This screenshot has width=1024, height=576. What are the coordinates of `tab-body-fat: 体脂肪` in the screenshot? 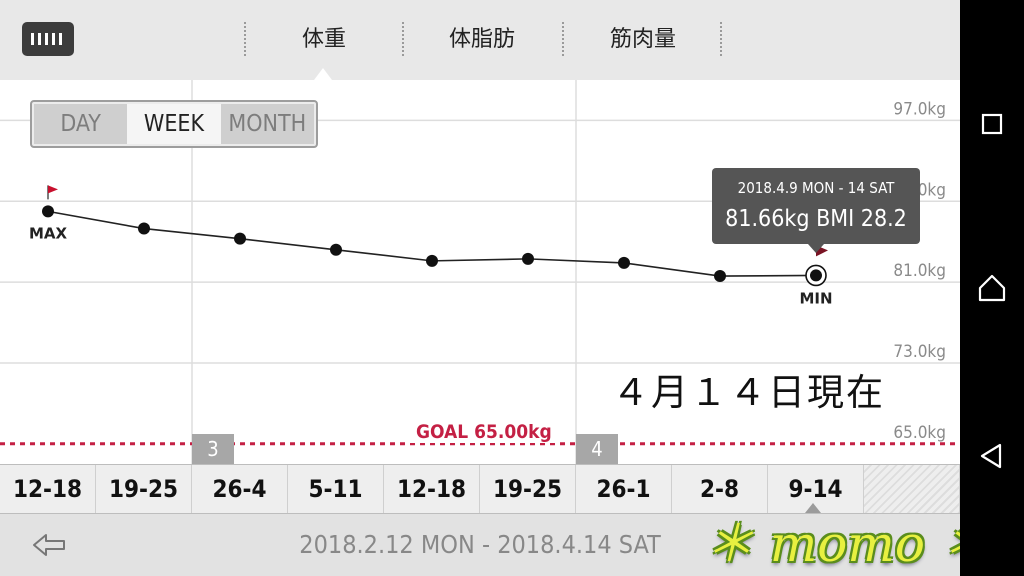 It's located at (481, 39).